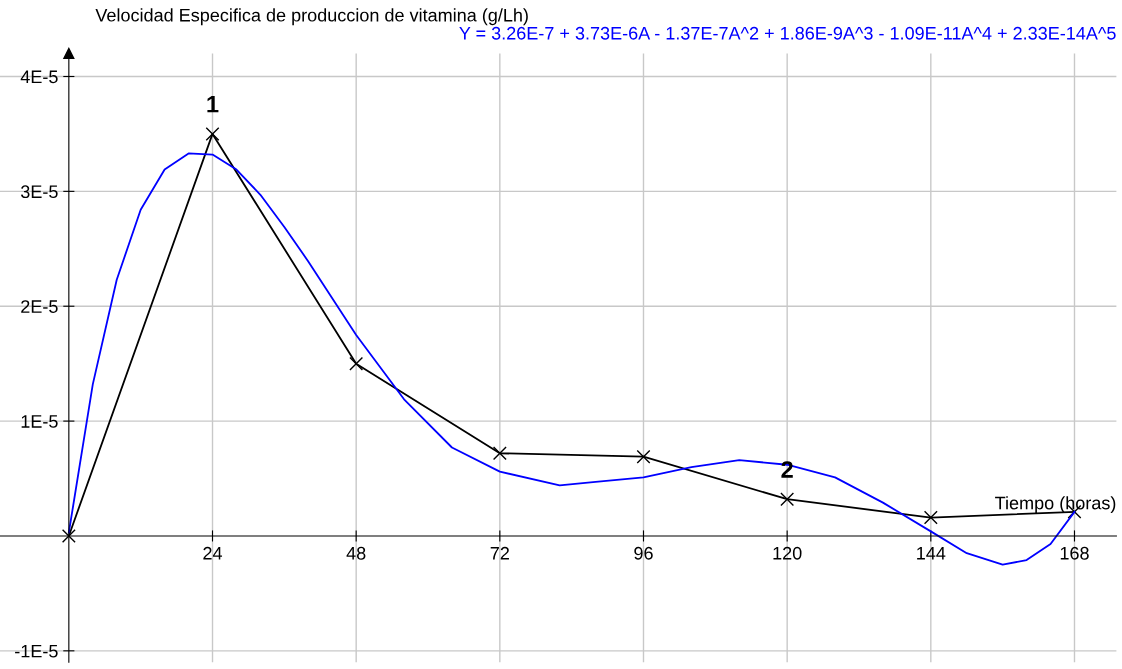 The height and width of the screenshot is (669, 1122). I want to click on x-tick-label: 168, so click(1074, 553).